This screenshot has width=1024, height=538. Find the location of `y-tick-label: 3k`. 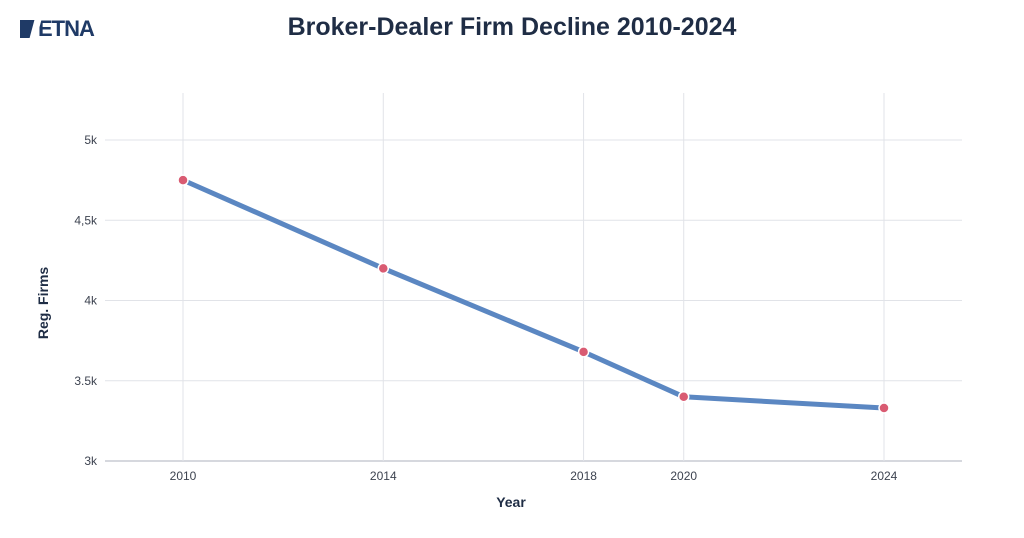

y-tick-label: 3k is located at coordinates (91, 461).